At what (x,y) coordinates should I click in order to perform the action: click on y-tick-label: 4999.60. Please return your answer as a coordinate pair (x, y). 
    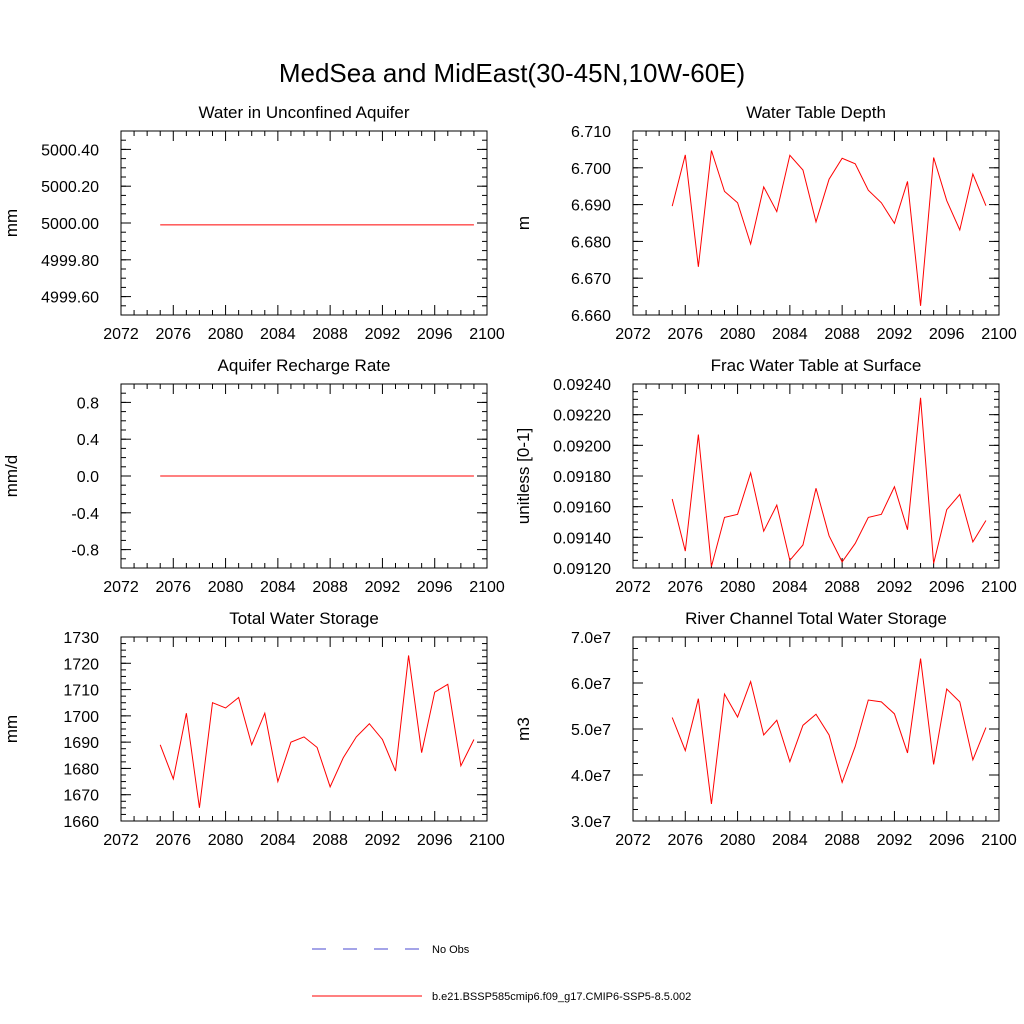
    Looking at the image, I should click on (70, 298).